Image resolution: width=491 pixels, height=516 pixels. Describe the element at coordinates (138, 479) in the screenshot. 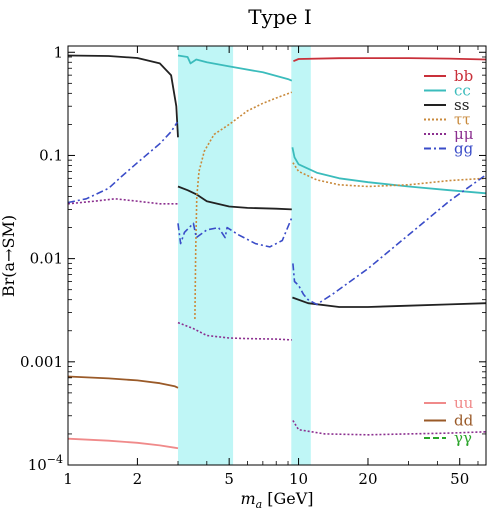

I see `x-tick-label-2: 2` at that location.